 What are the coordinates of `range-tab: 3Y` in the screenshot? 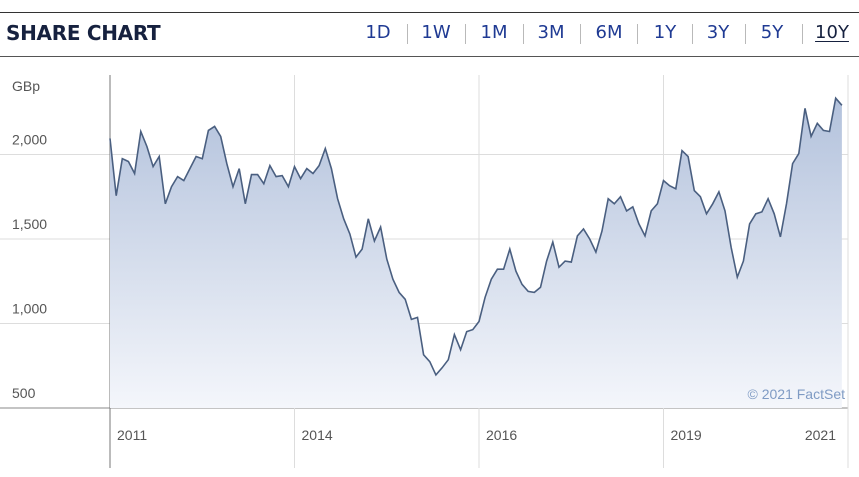 It's located at (718, 32).